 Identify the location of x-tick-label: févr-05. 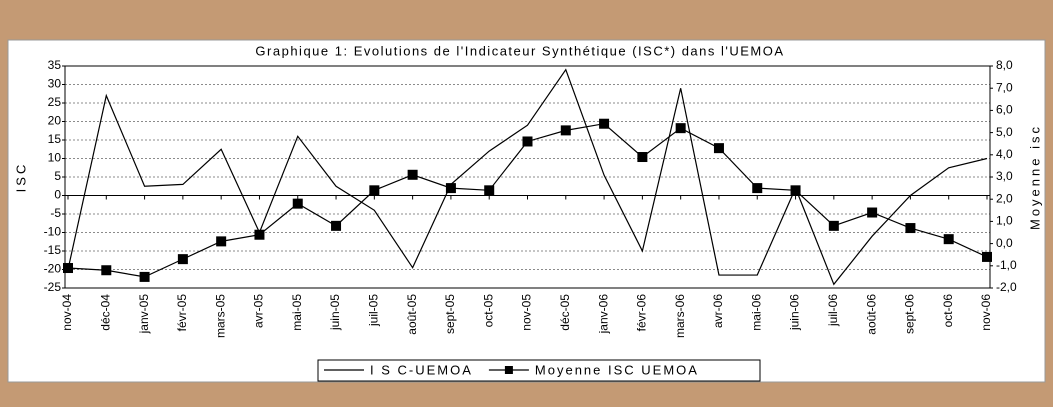
(182, 313).